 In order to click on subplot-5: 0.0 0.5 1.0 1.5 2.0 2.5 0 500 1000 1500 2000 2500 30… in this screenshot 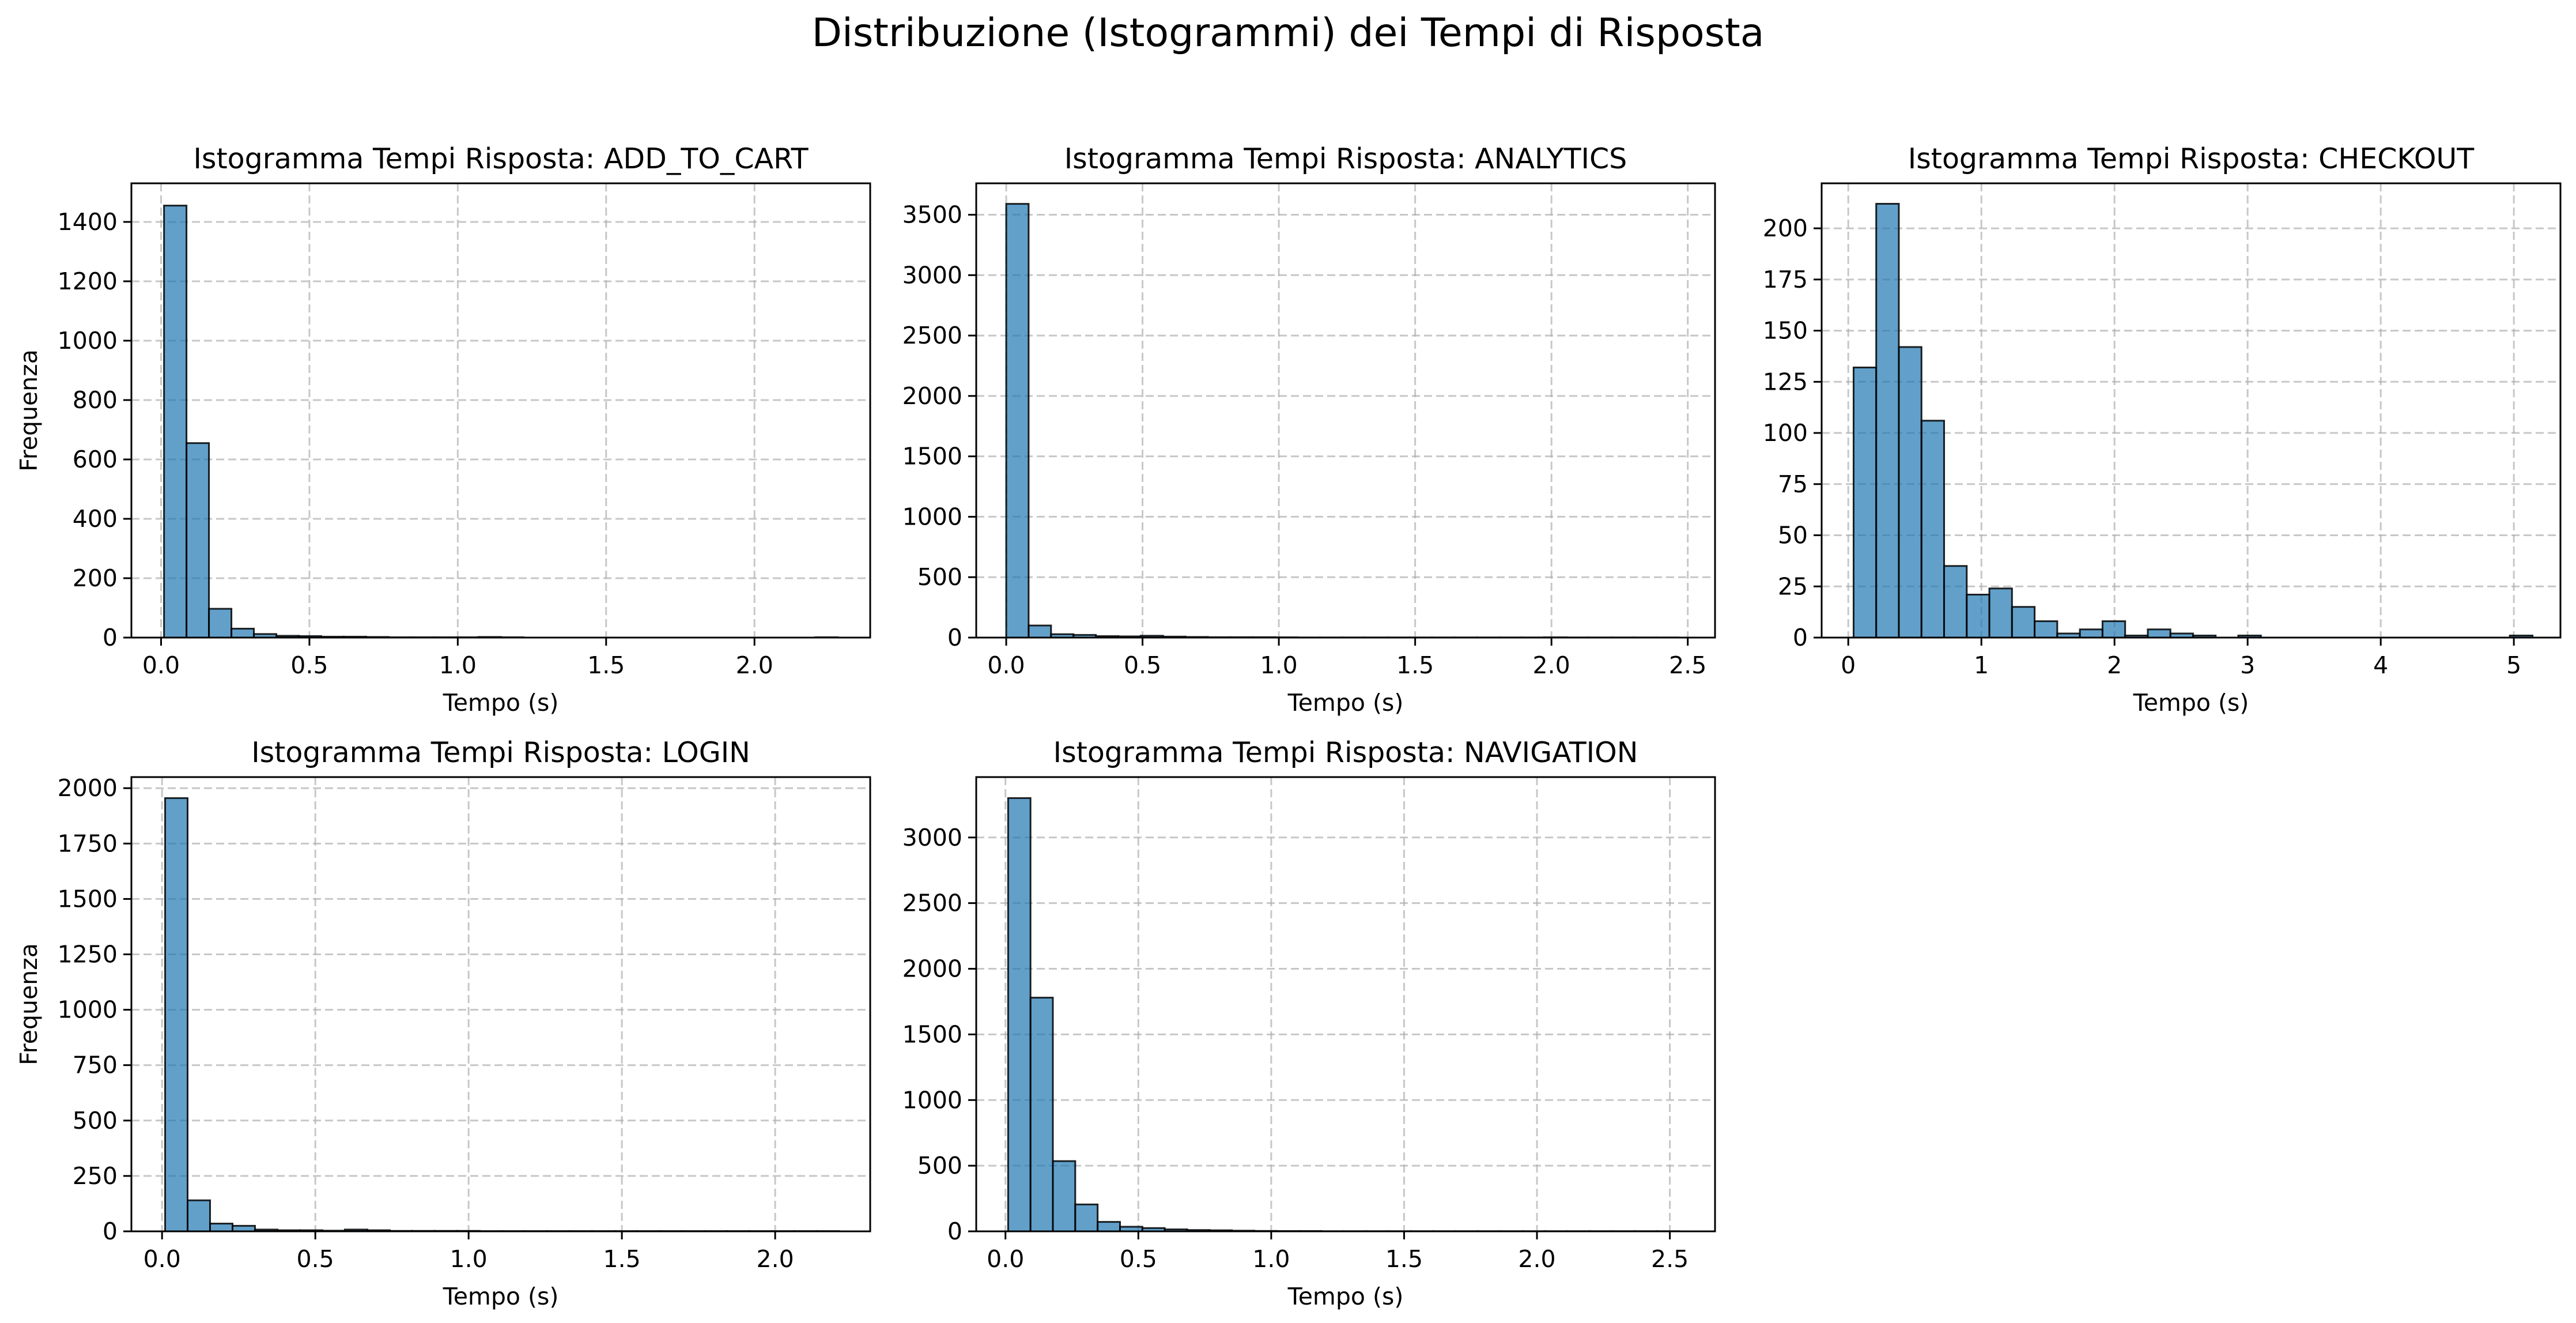, I will do `click(1309, 1023)`.